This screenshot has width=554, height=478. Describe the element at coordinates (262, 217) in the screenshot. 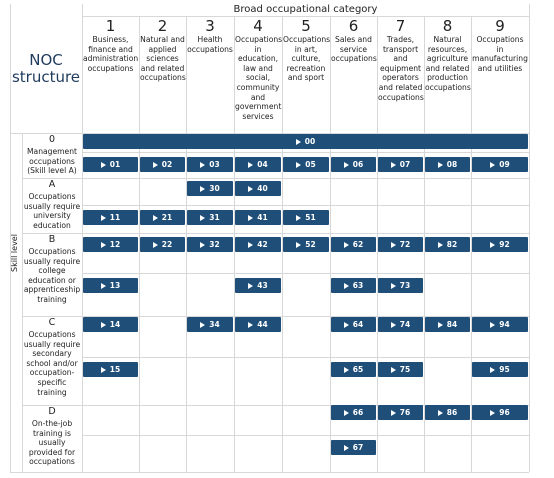

I see `code-label: 41` at that location.